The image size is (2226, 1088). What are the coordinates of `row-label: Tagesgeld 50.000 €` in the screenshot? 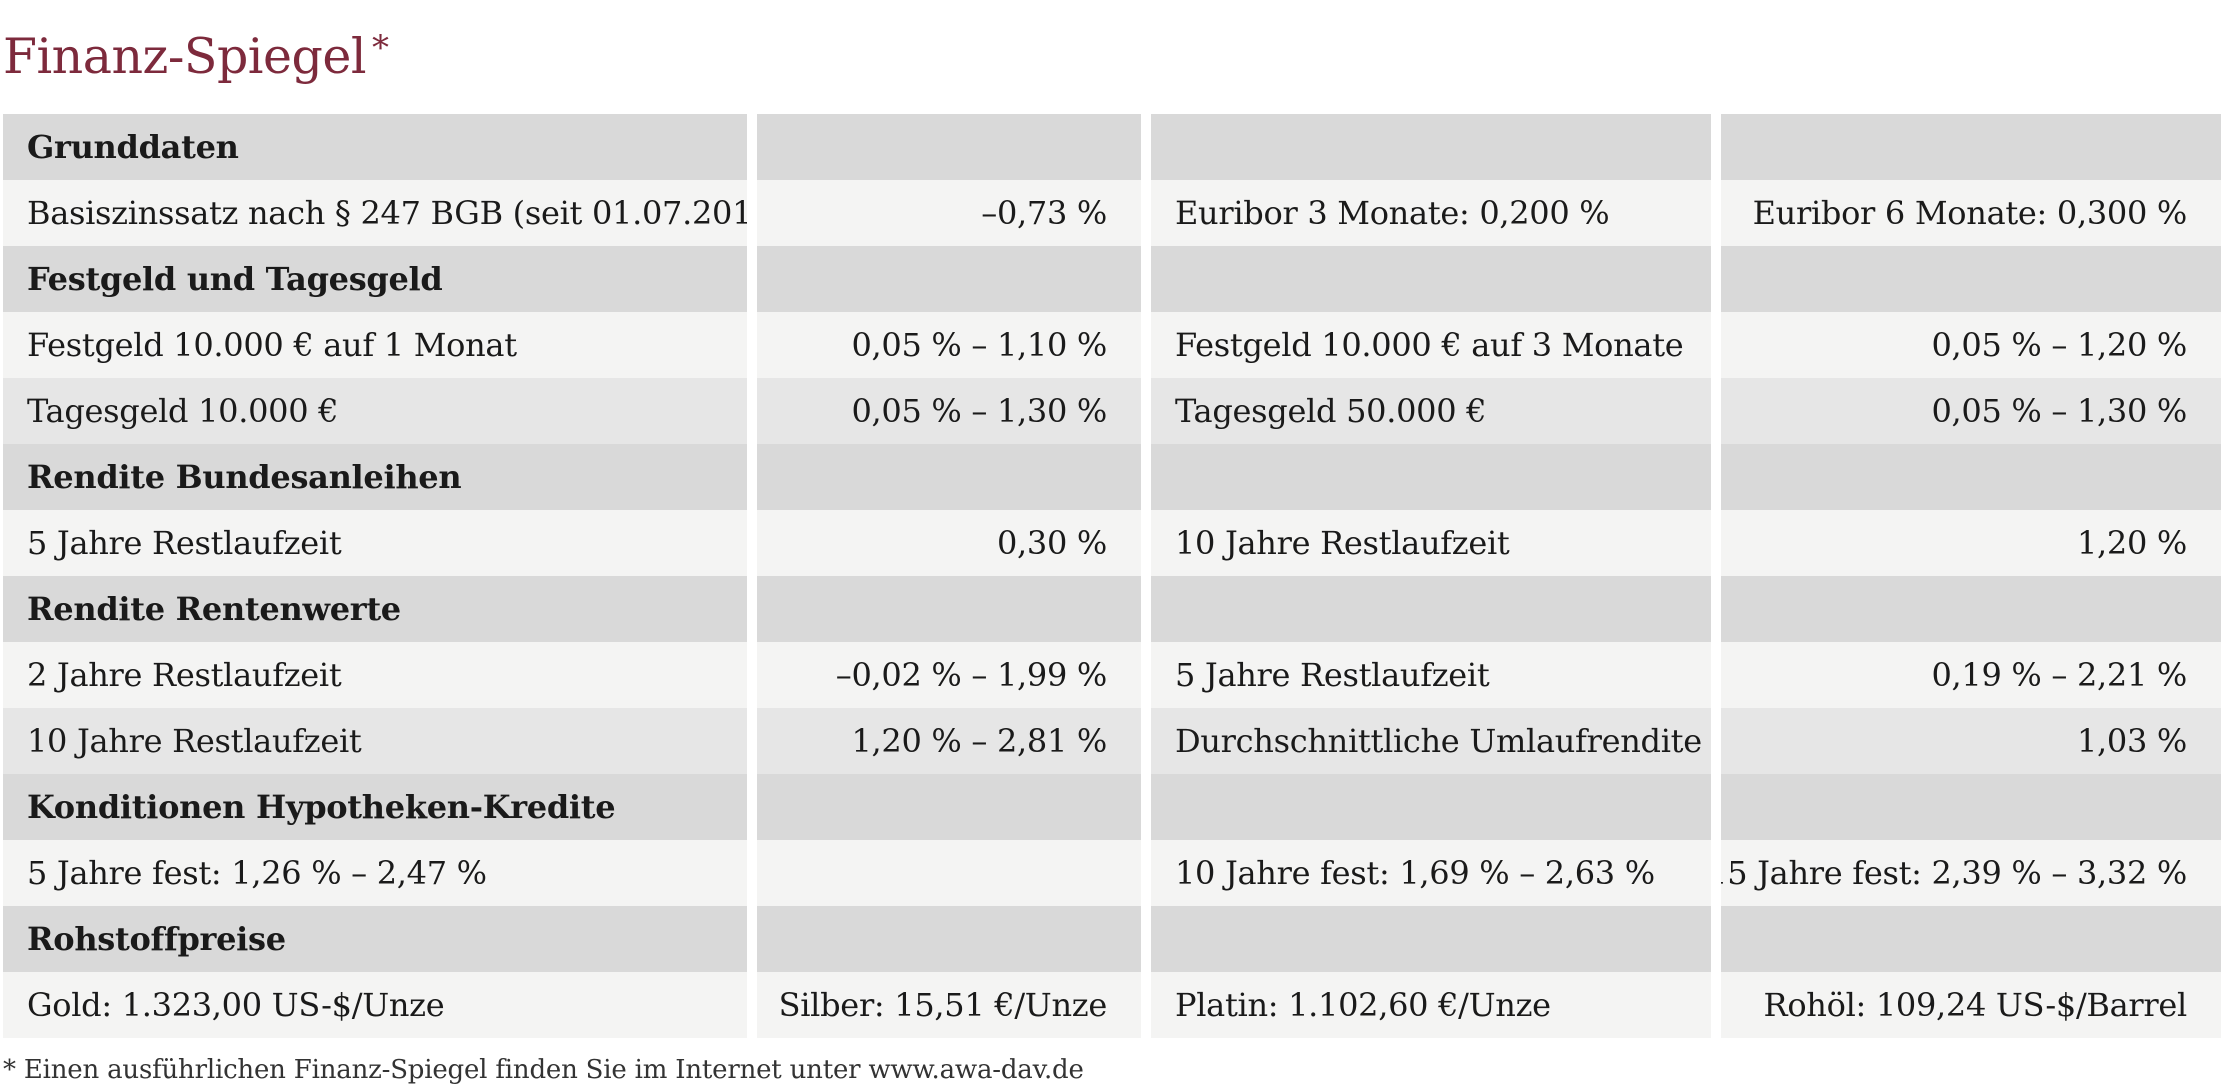 It's located at (1431, 411).